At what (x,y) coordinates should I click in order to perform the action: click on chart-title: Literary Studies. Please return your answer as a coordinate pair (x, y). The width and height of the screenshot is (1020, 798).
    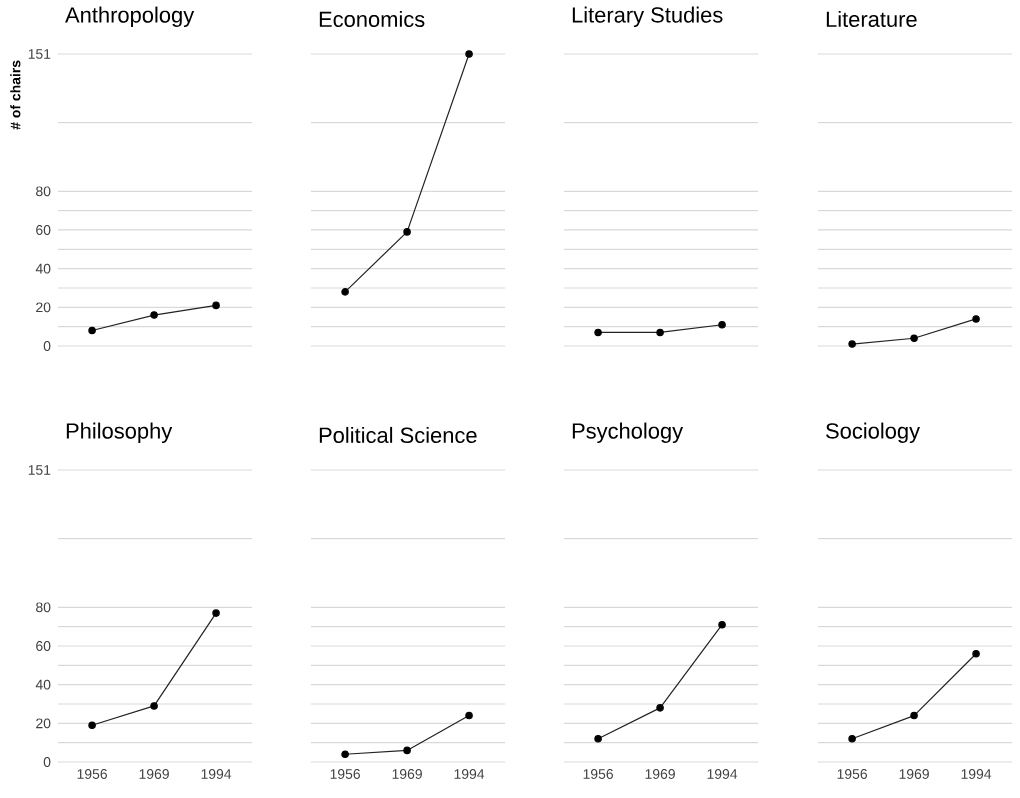
    Looking at the image, I should click on (647, 16).